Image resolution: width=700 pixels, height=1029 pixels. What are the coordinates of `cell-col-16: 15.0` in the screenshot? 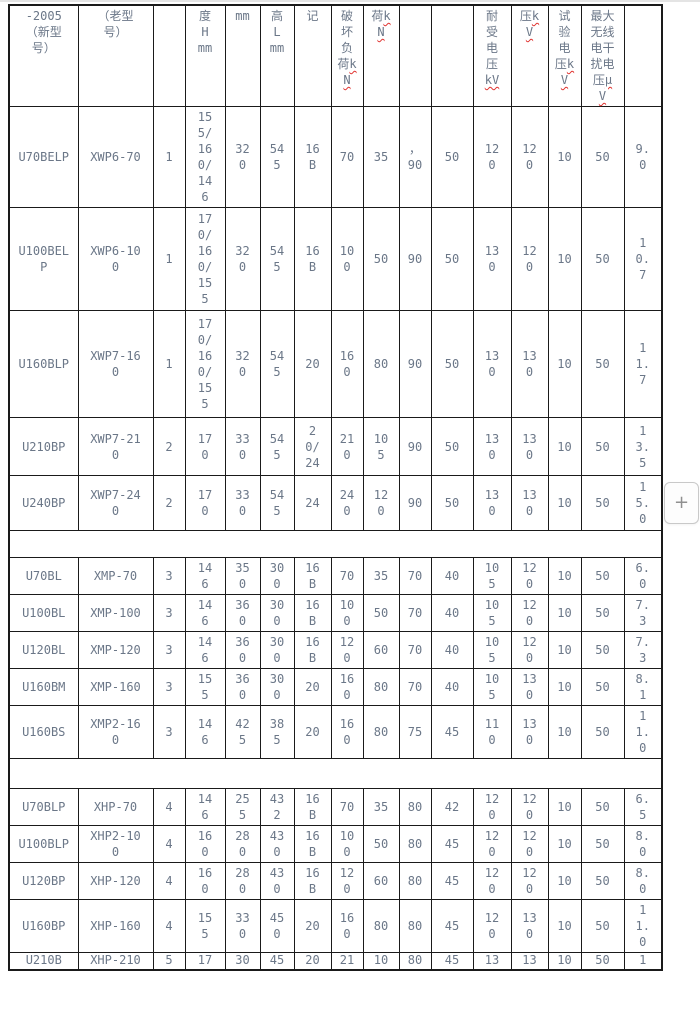 It's located at (643, 503).